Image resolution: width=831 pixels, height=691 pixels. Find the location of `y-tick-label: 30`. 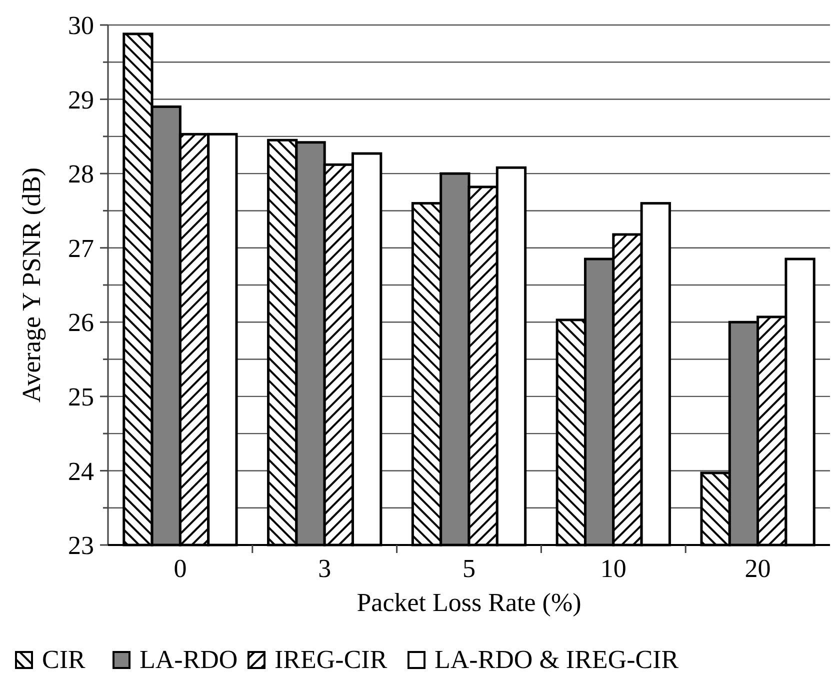

y-tick-label: 30 is located at coordinates (81, 25).